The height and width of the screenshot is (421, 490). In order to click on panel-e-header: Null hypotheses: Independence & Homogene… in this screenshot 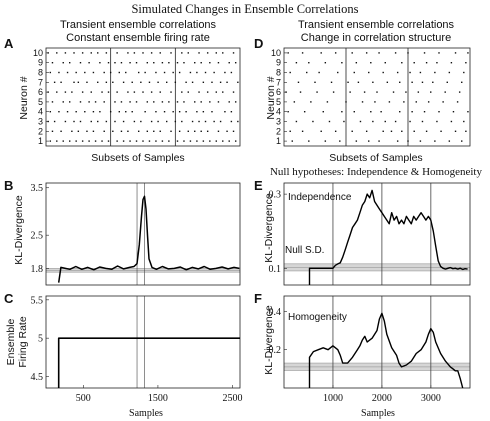, I will do `click(376, 172)`.